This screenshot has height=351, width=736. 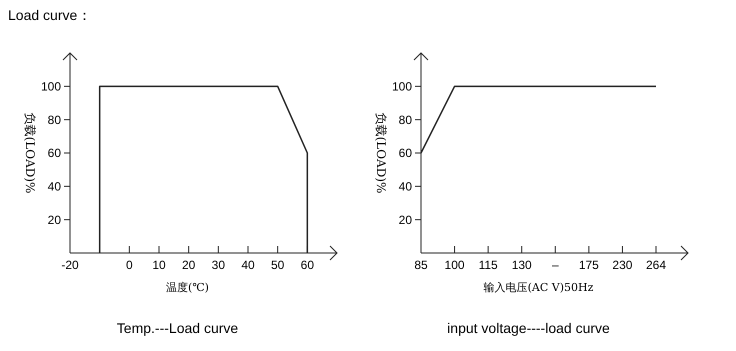 What do you see at coordinates (622, 265) in the screenshot?
I see `x-tick-label: 230` at bounding box center [622, 265].